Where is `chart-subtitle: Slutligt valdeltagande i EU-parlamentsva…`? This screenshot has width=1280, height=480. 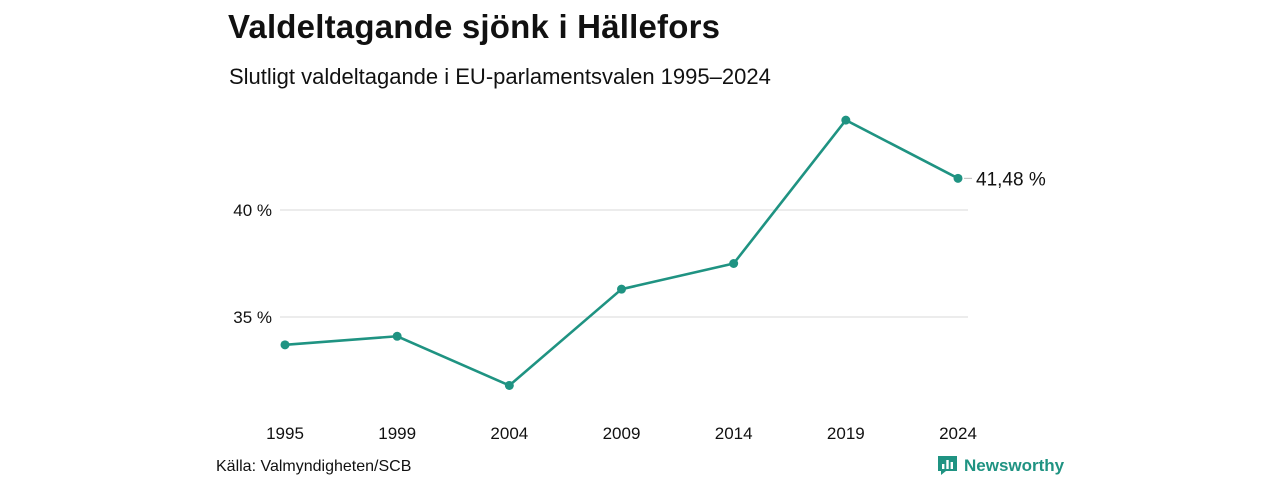
chart-subtitle: Slutligt valdeltagande i EU-parlamentsva… is located at coordinates (500, 76).